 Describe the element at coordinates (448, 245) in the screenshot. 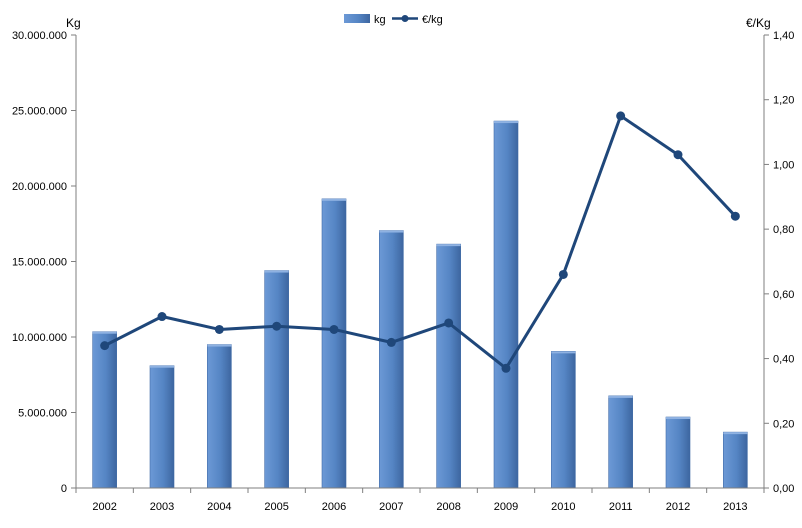

I see `bar-top-highlight-2008` at that location.